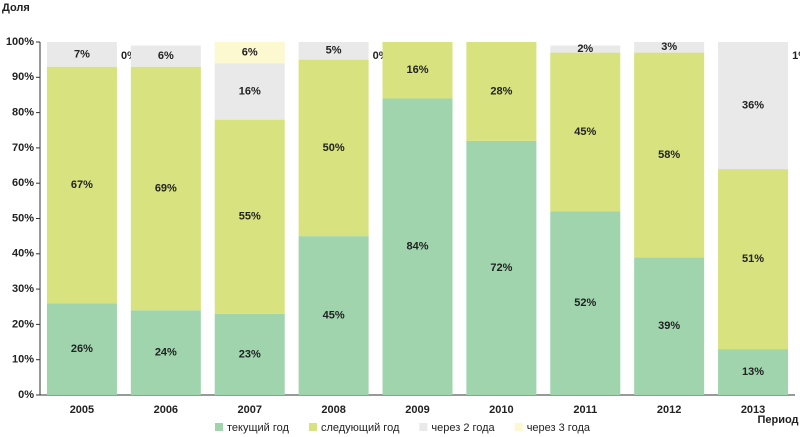 The width and height of the screenshot is (800, 437). I want to click on x-axis-label: Период, so click(777, 420).